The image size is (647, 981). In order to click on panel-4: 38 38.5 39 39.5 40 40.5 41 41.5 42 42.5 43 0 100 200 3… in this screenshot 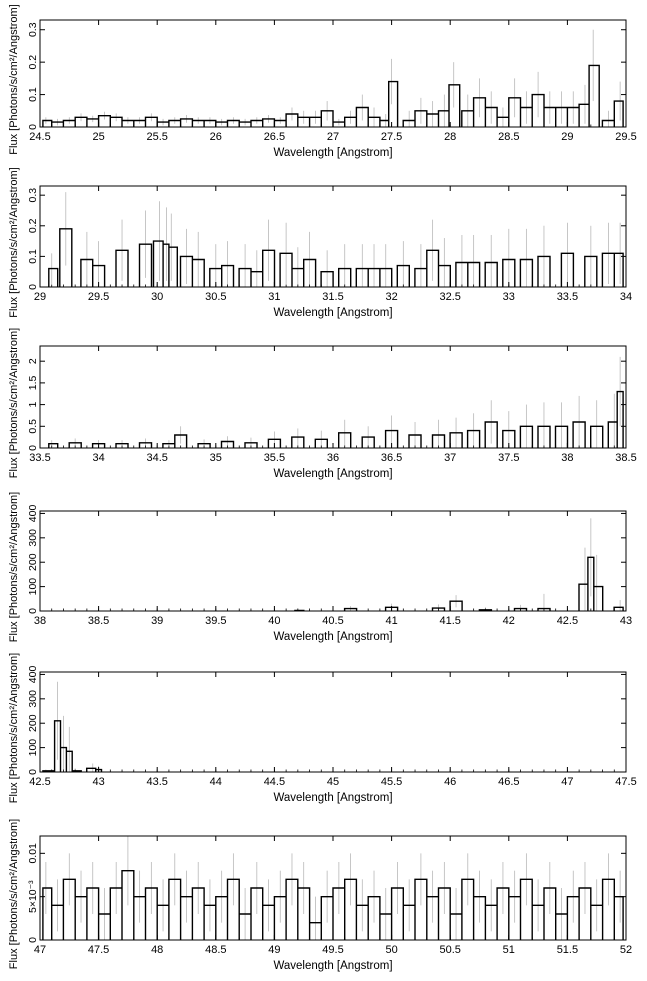, I will do `click(320, 567)`.